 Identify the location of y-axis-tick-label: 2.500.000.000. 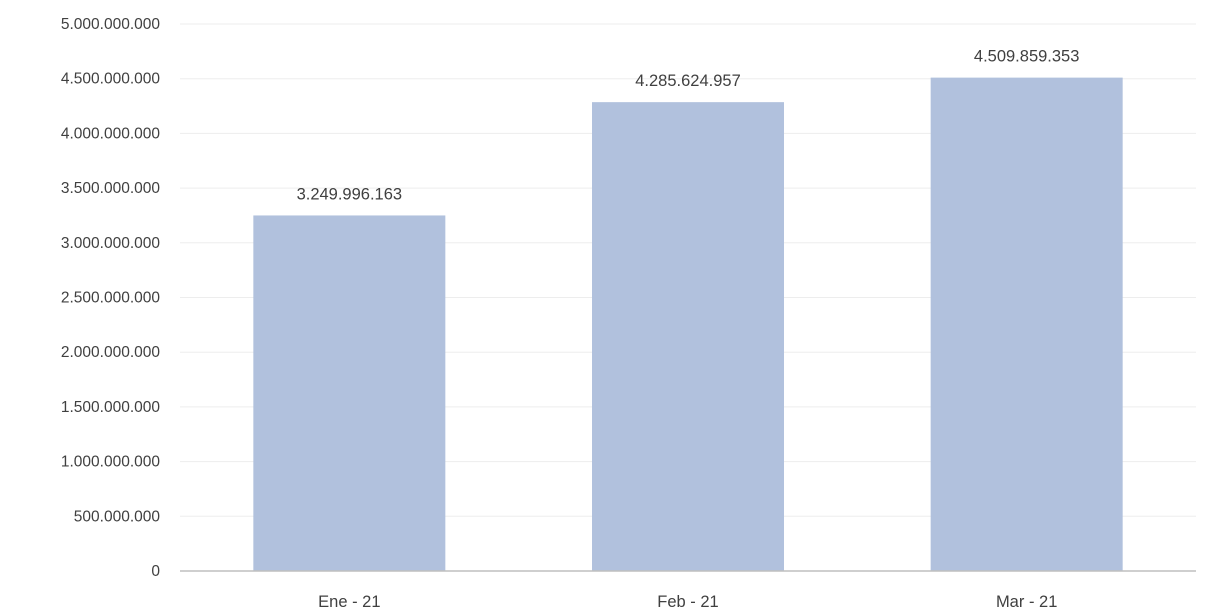
(111, 298).